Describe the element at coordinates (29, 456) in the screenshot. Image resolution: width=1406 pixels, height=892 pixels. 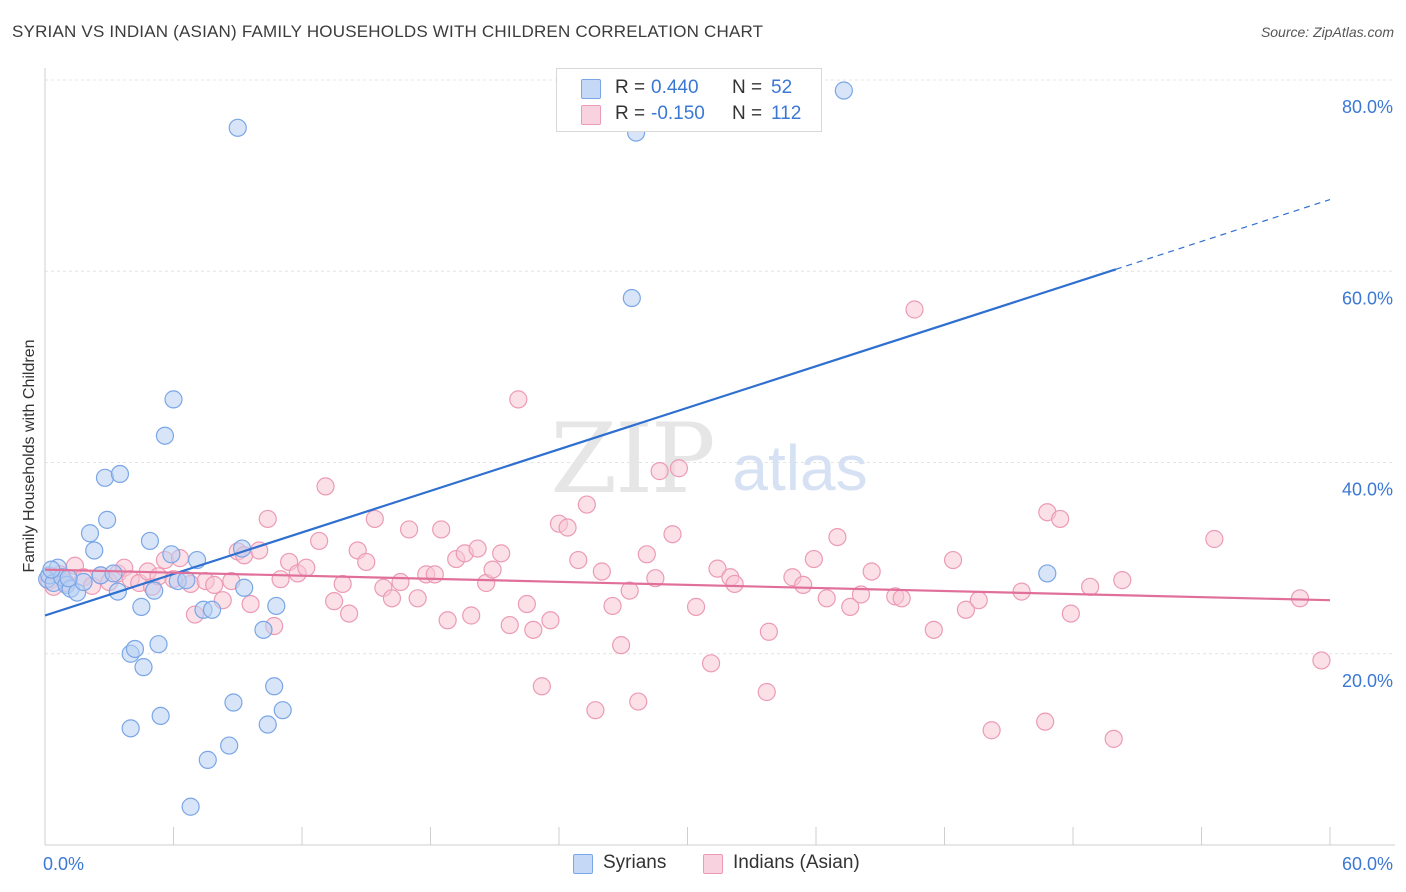
I see `y-axis-label: Family Households with Children` at that location.